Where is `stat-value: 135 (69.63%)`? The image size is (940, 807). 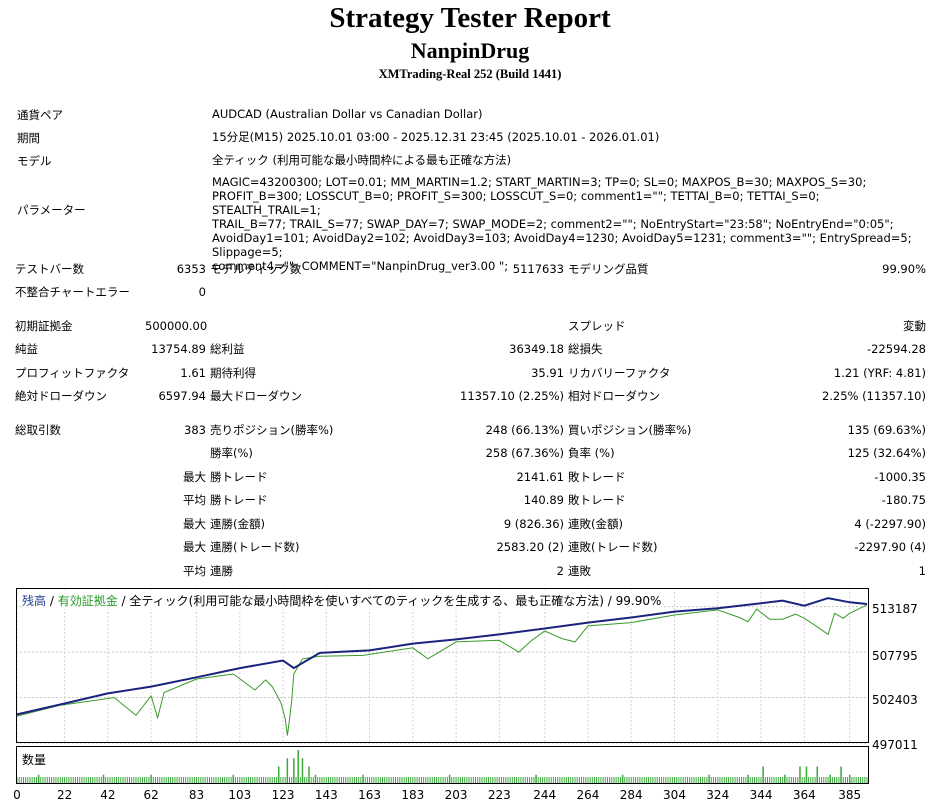 stat-value: 135 (69.63%) is located at coordinates (886, 429).